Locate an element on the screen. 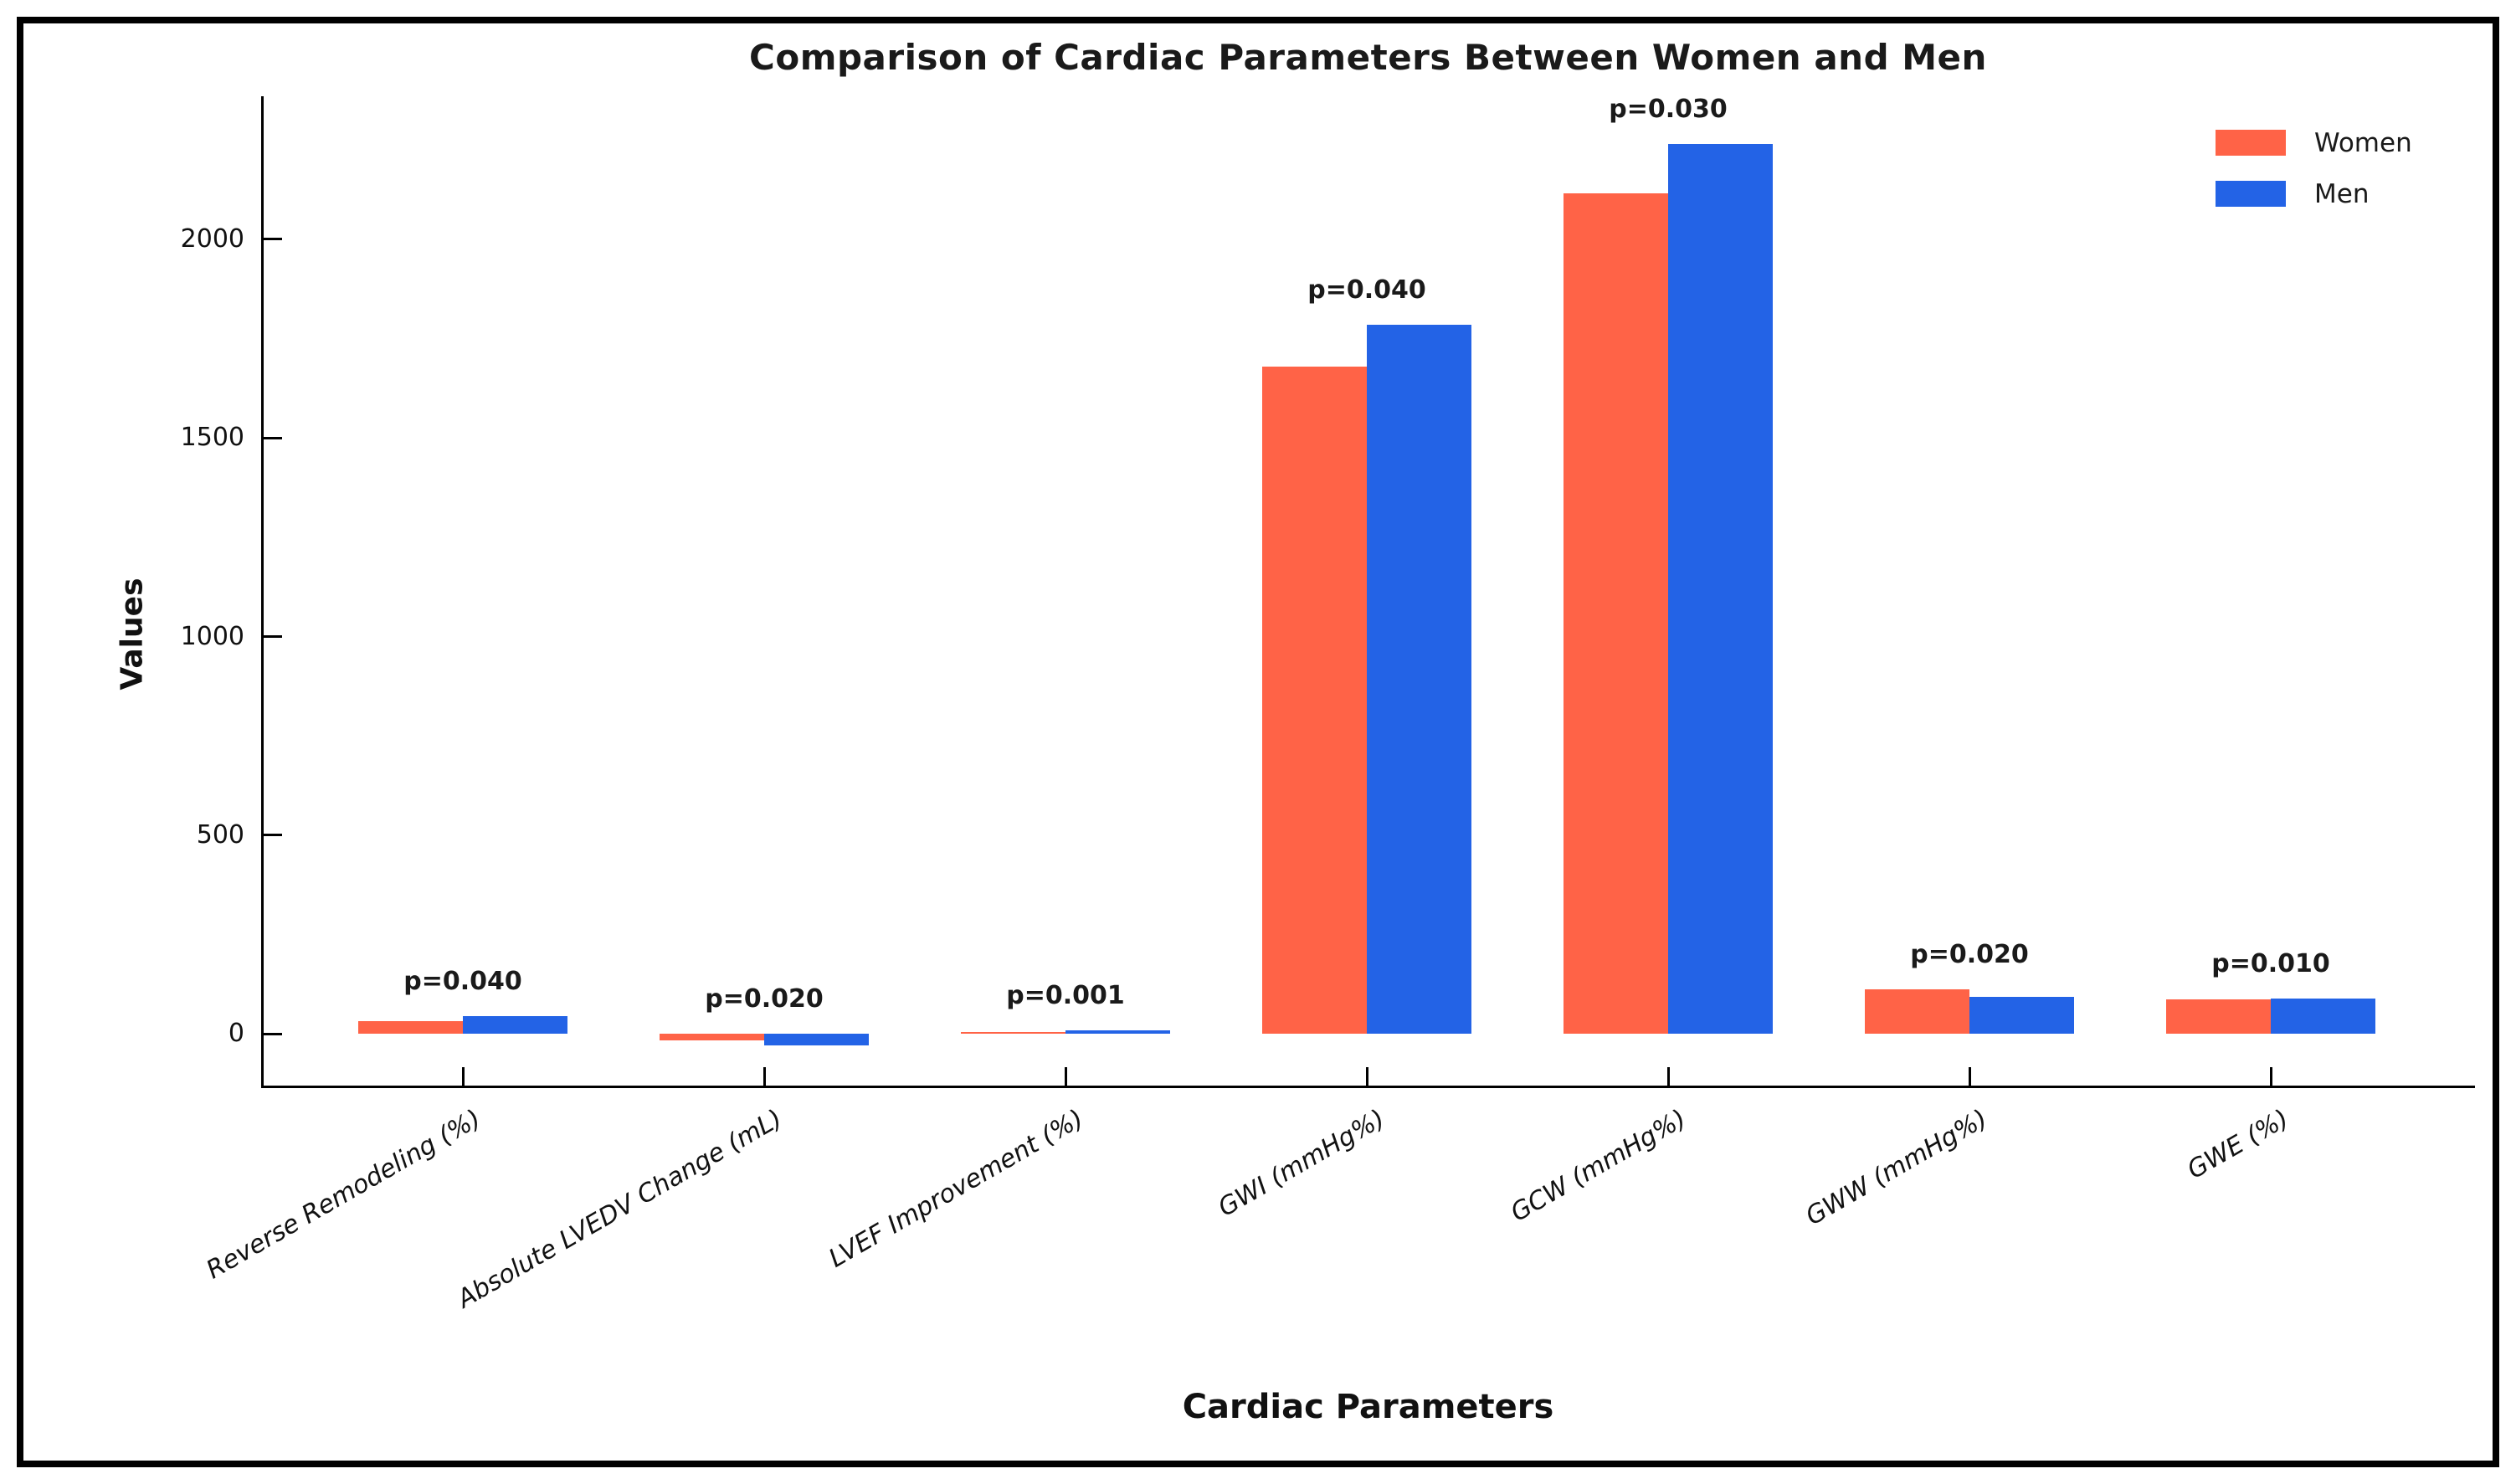  y-tick-label: 2000 is located at coordinates (212, 239).